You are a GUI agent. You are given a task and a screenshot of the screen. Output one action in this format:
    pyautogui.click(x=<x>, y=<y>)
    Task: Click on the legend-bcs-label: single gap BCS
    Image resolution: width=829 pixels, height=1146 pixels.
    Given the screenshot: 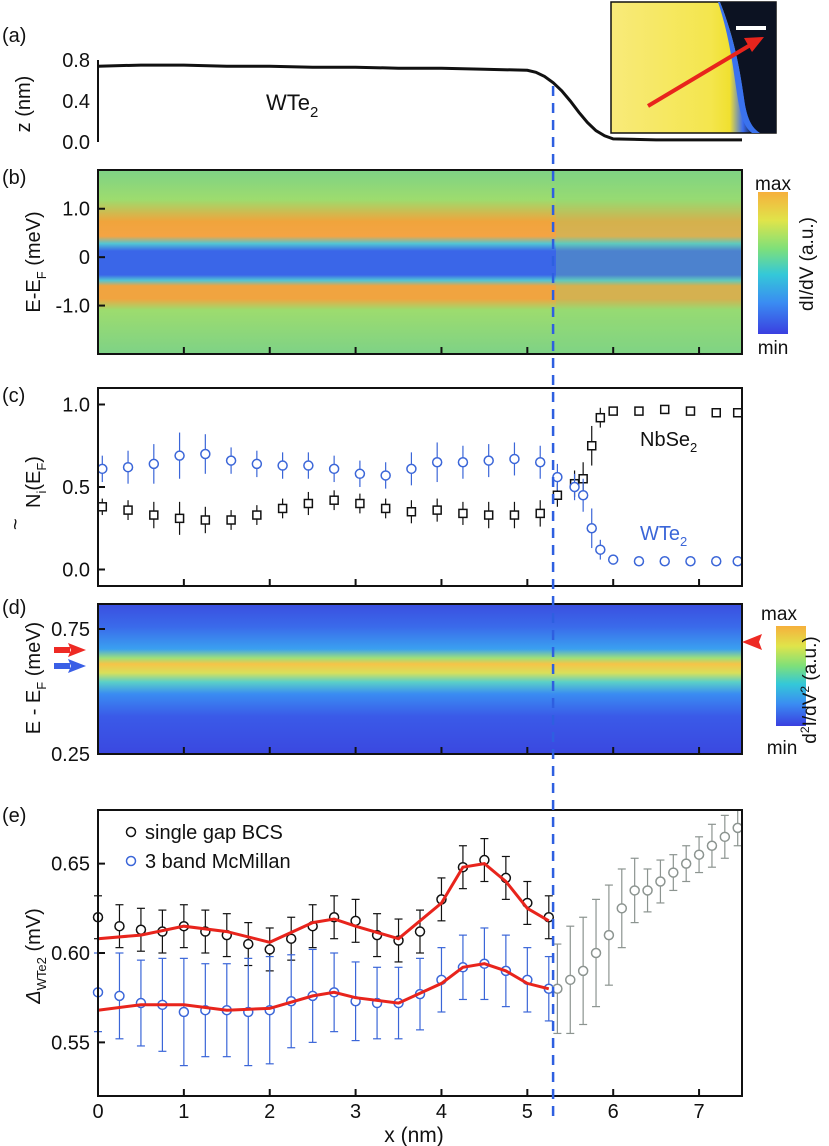 What is the action you would take?
    pyautogui.click(x=214, y=833)
    